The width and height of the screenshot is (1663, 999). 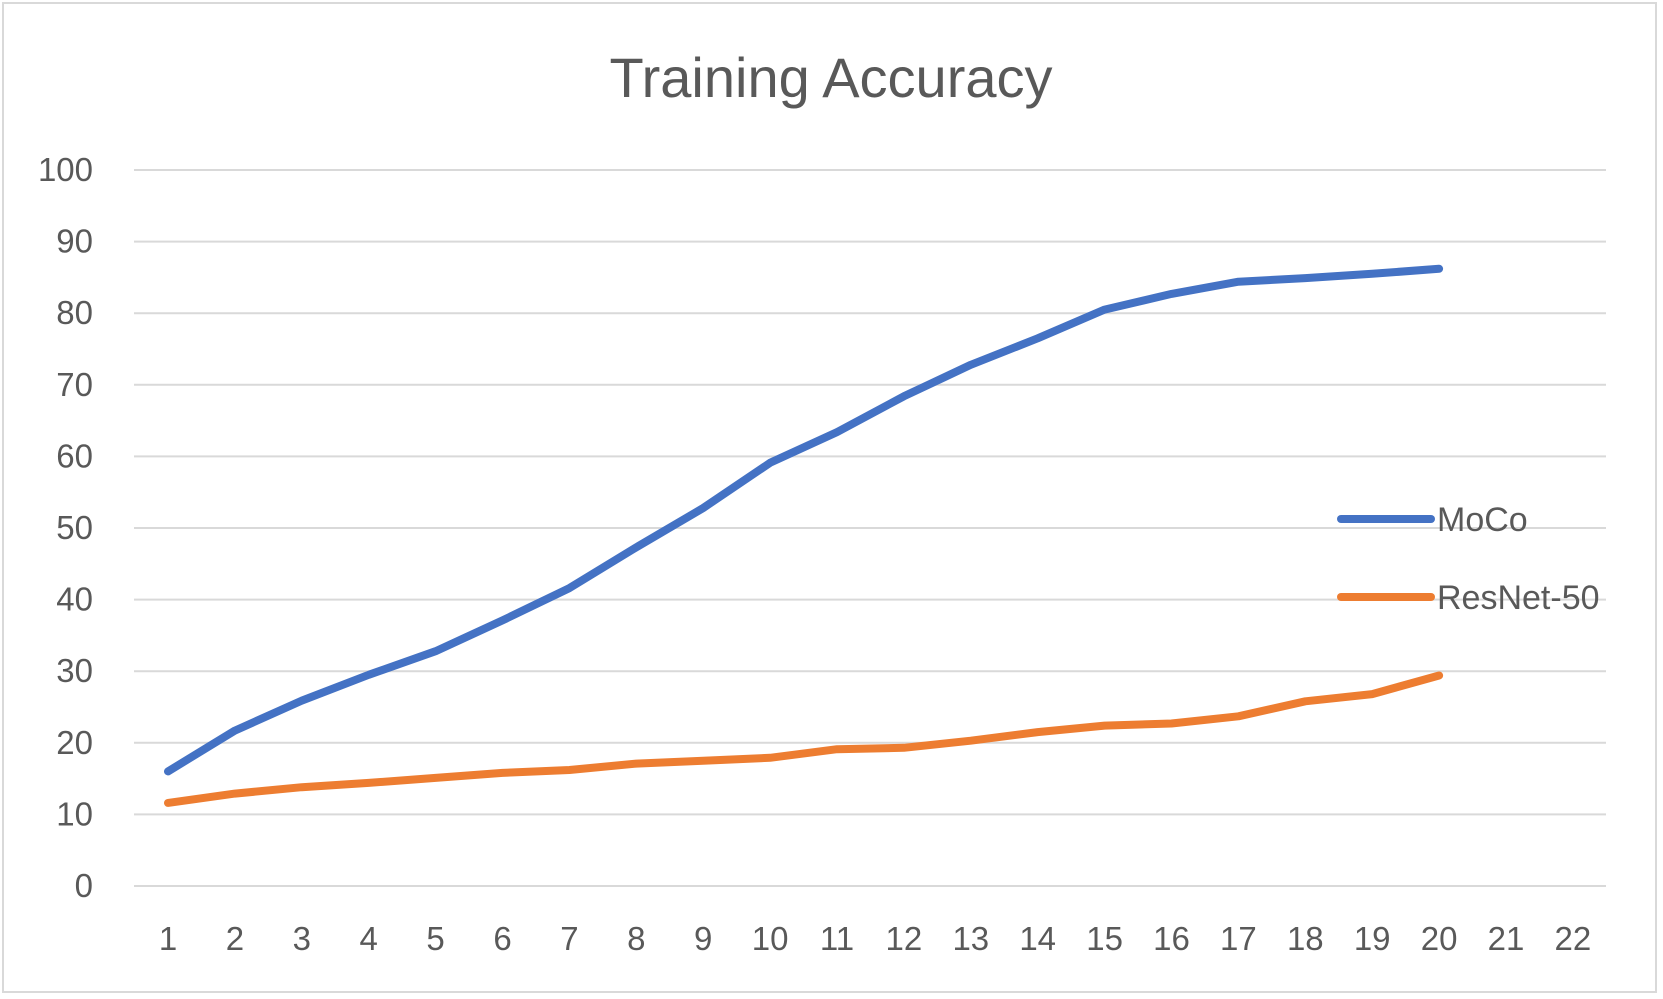 What do you see at coordinates (168, 938) in the screenshot?
I see `x-tick-label: 1` at bounding box center [168, 938].